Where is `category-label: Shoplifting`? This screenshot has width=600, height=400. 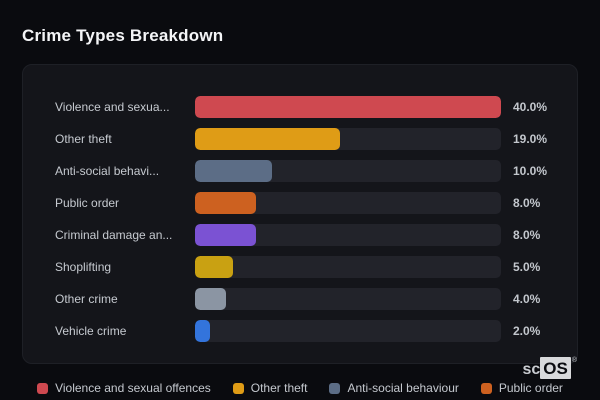
category-label: Shoplifting is located at coordinates (83, 267).